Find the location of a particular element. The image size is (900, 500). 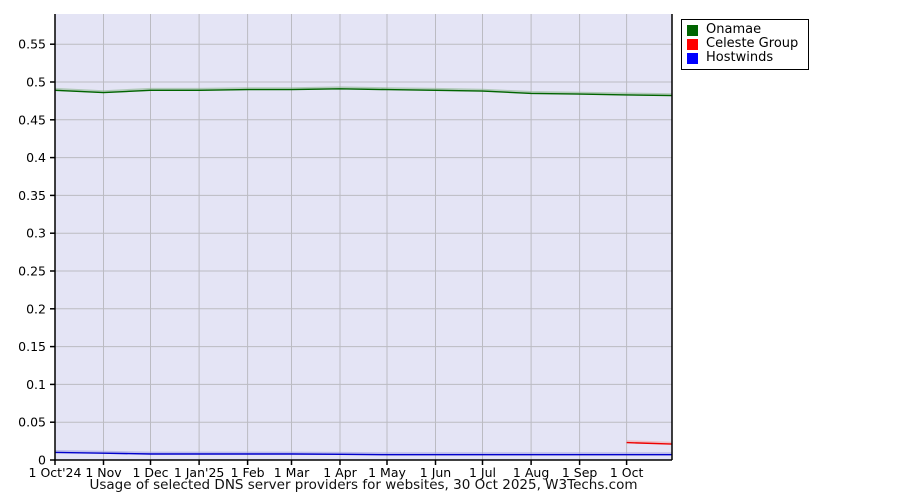

y-axis-tick-label: 0.4 is located at coordinates (36, 157).